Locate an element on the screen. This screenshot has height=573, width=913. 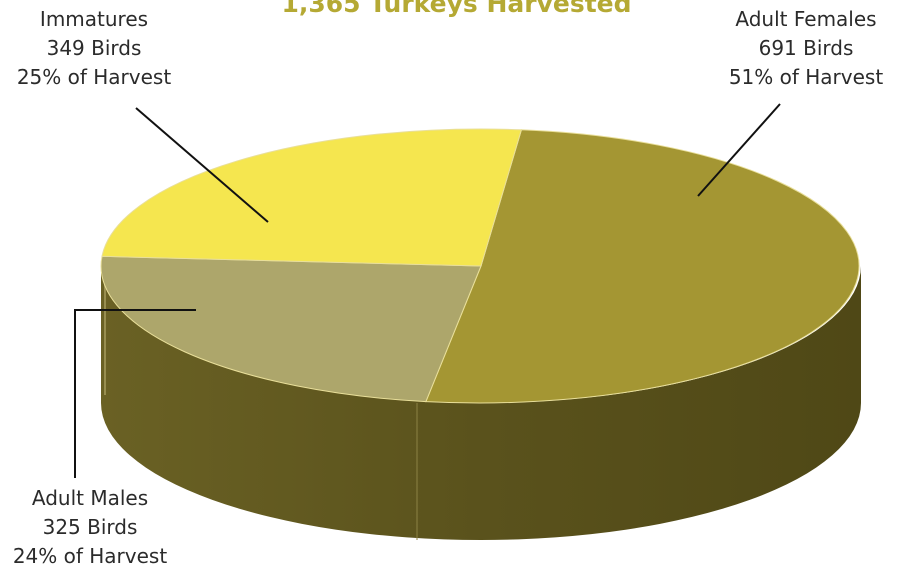
slice-count: 691 Birds is located at coordinates (806, 48).